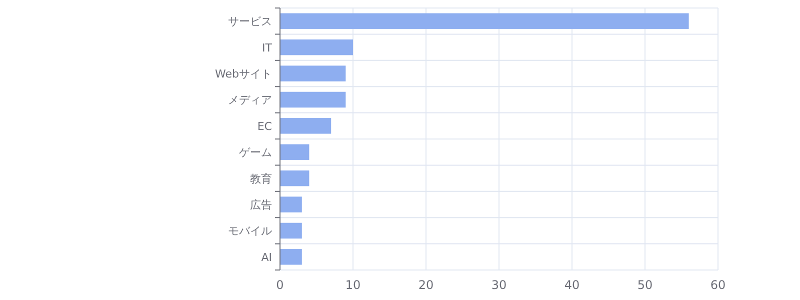  I want to click on y-tick-label: 広告, so click(261, 205).